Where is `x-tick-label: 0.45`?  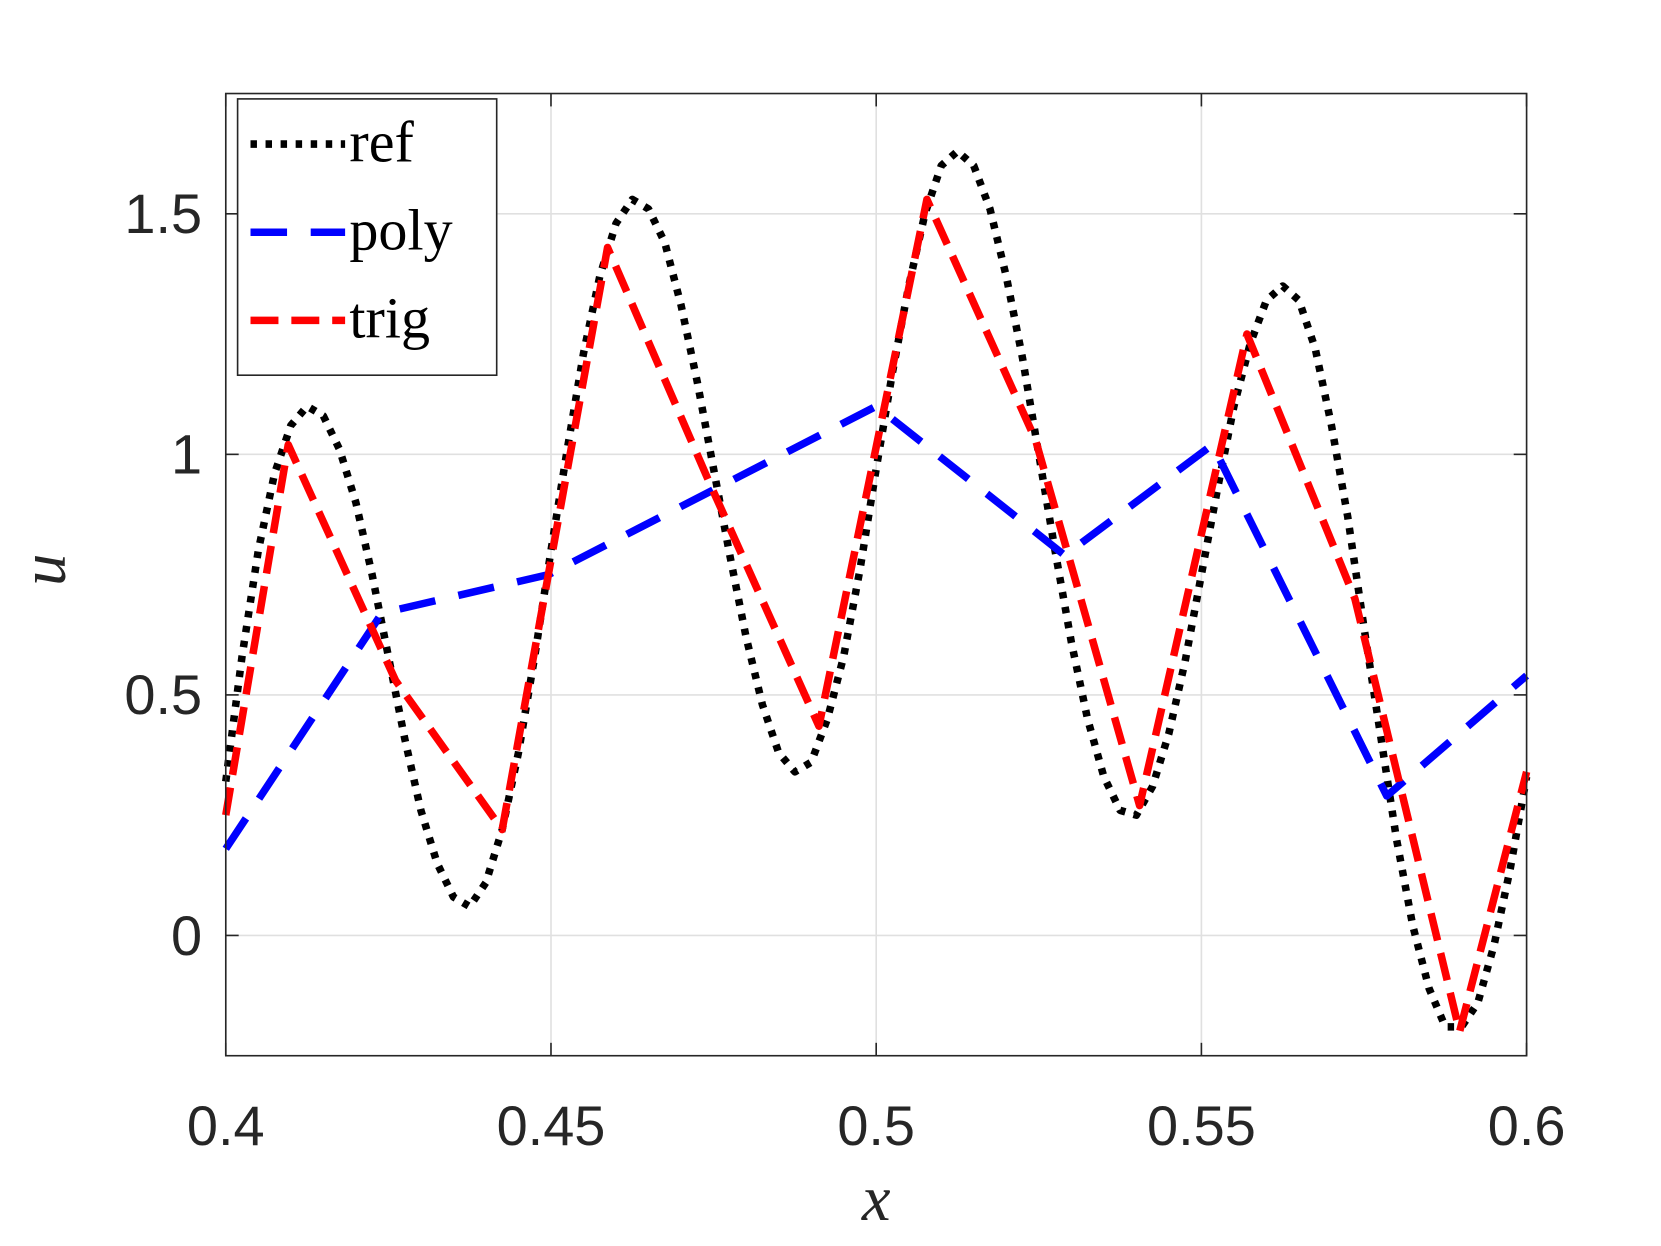
x-tick-label: 0.45 is located at coordinates (551, 1125).